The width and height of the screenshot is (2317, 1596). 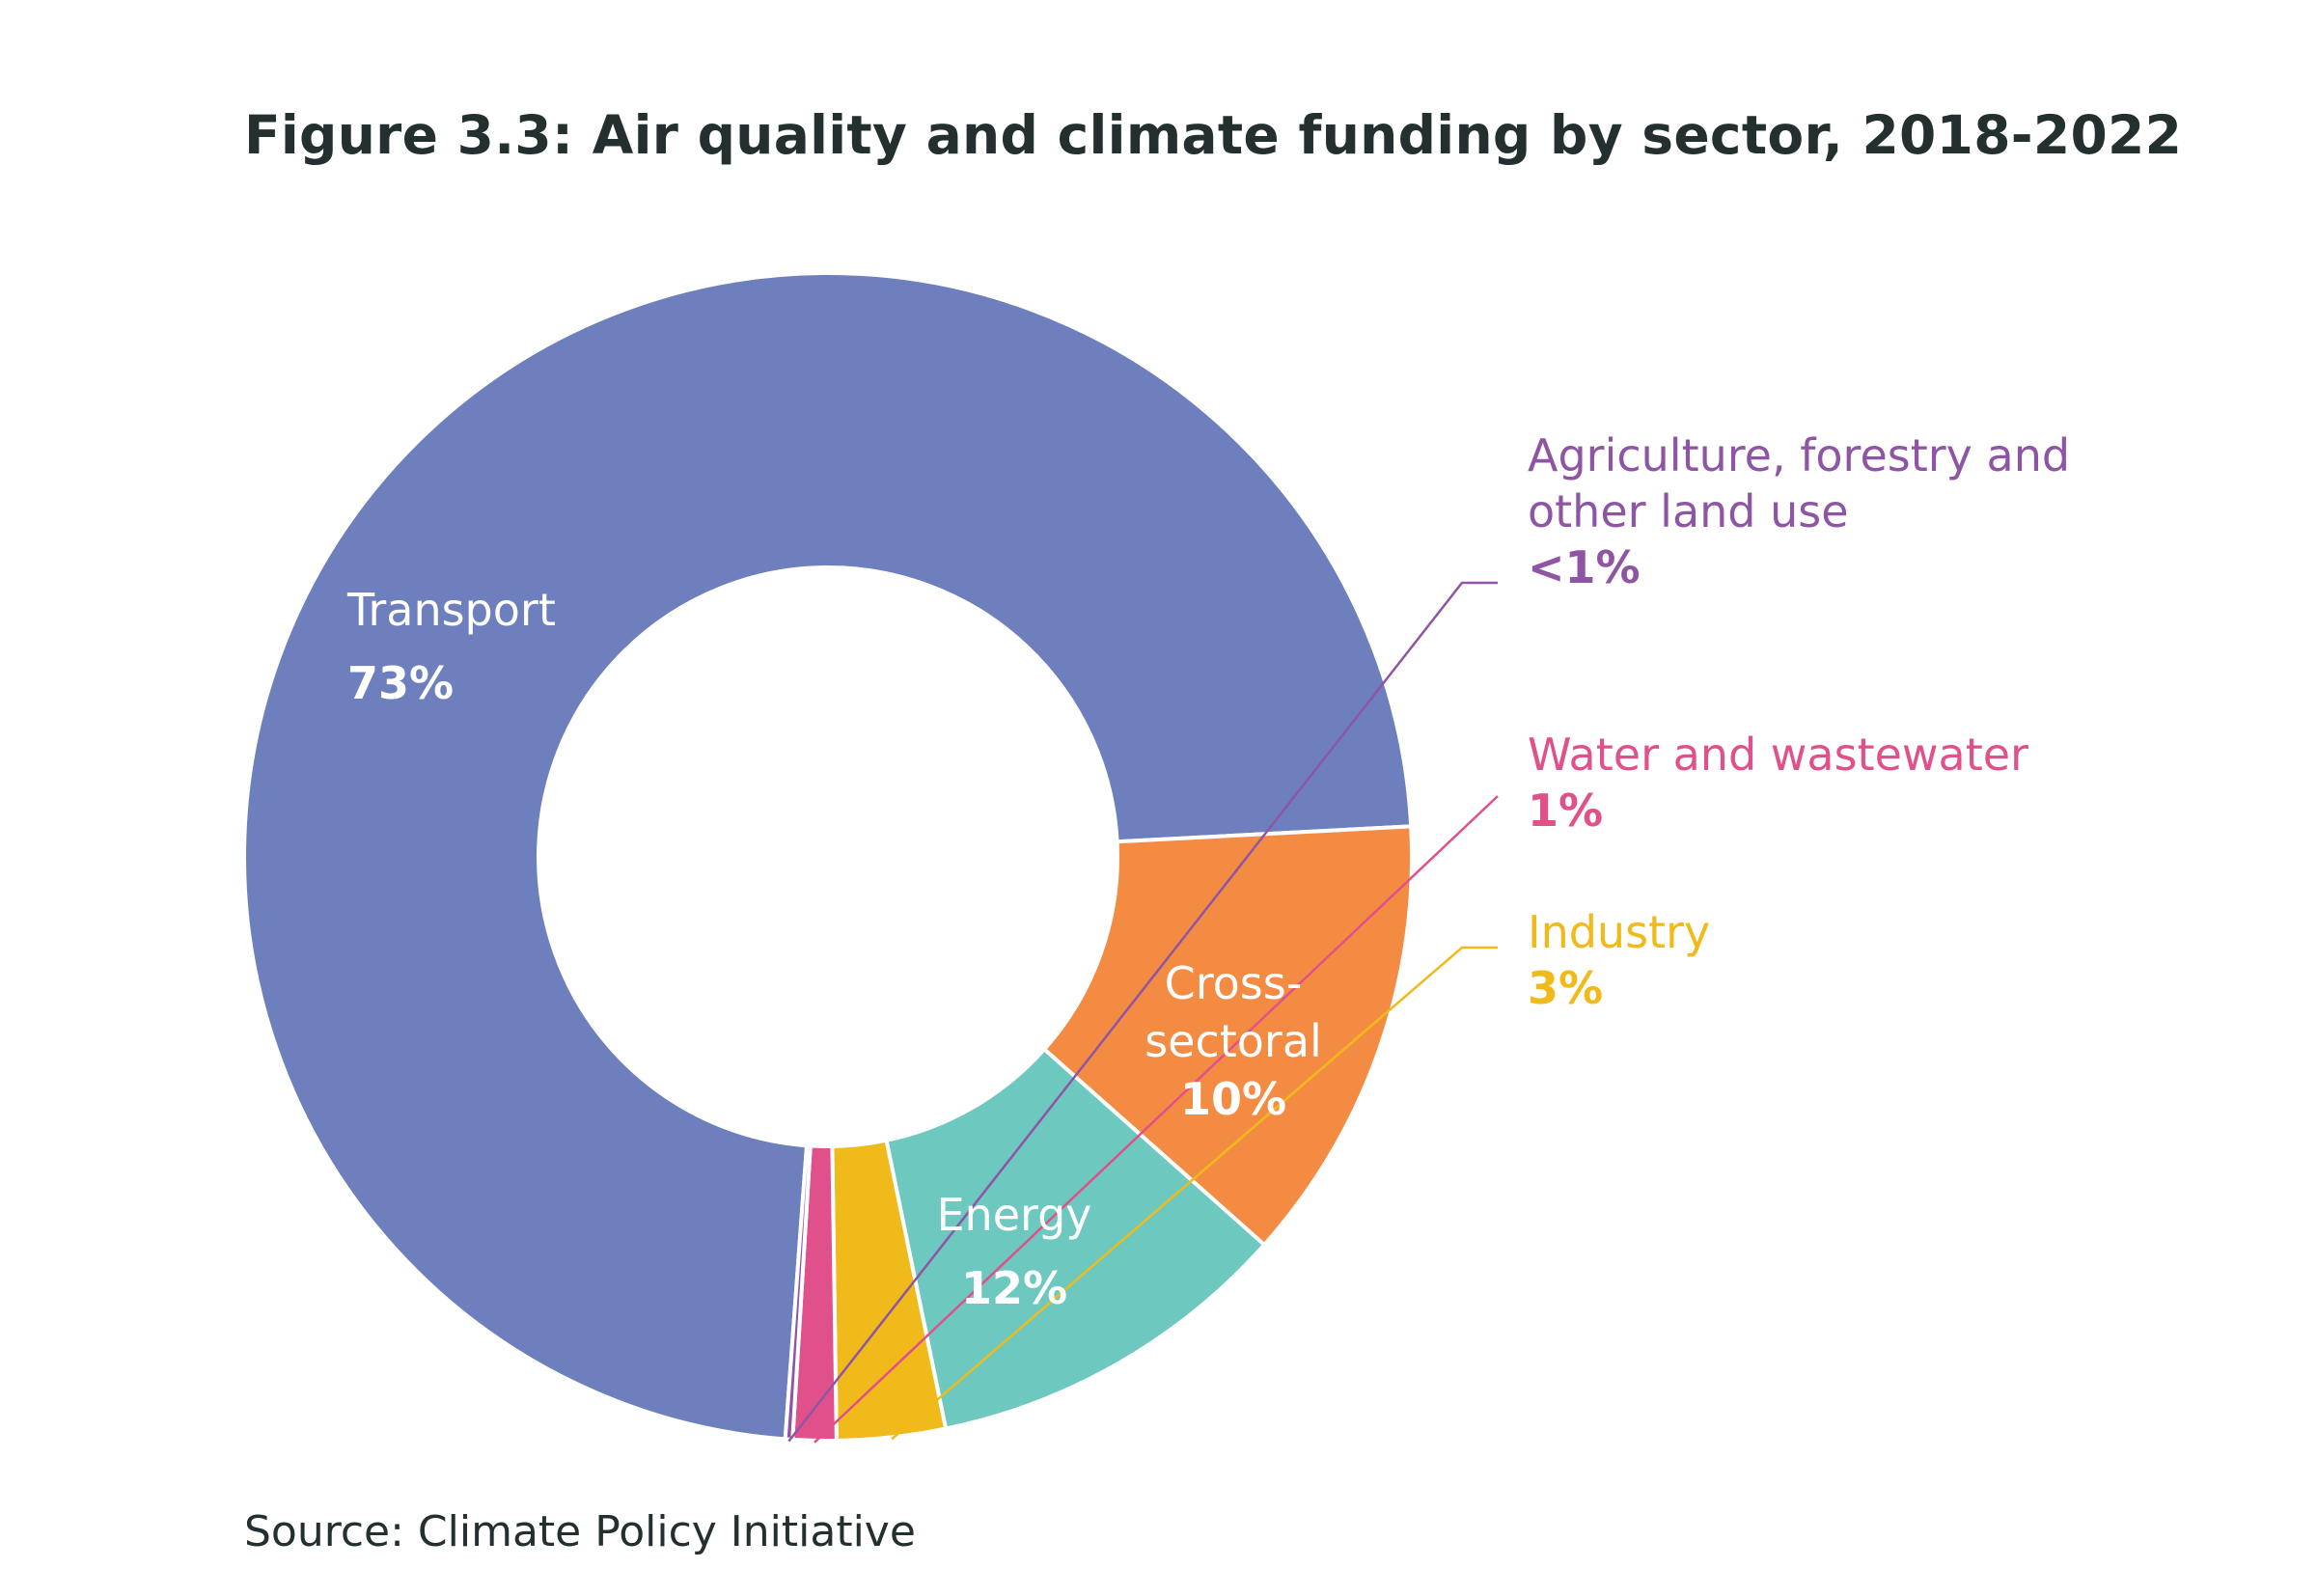 I want to click on slice-value-transport: 73%, so click(x=400, y=683).